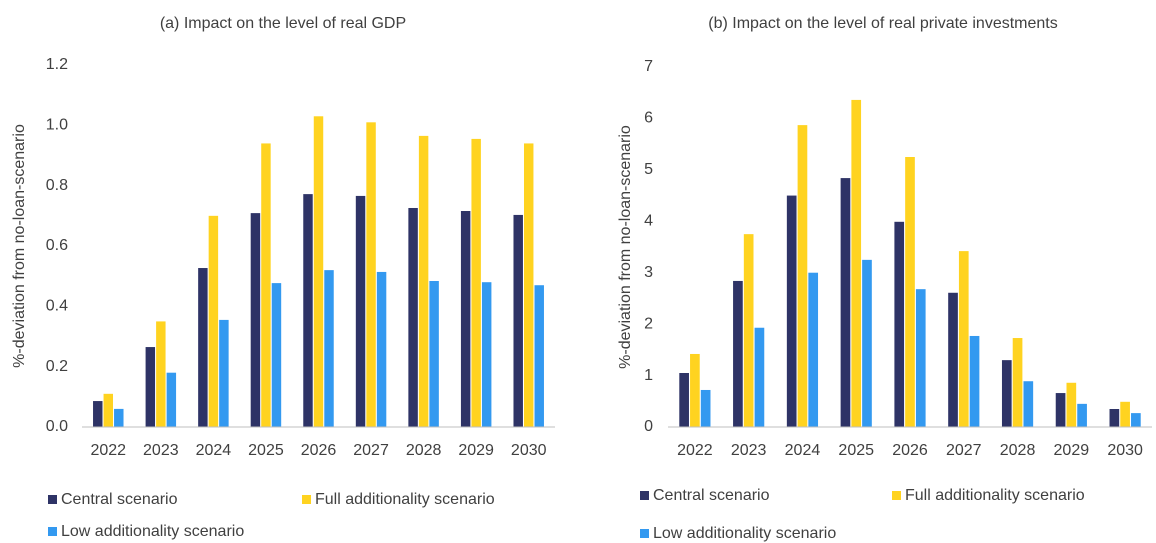  Describe the element at coordinates (283, 23) in the screenshot. I see `chart-title: (a) Impact on the level of real GDP` at that location.